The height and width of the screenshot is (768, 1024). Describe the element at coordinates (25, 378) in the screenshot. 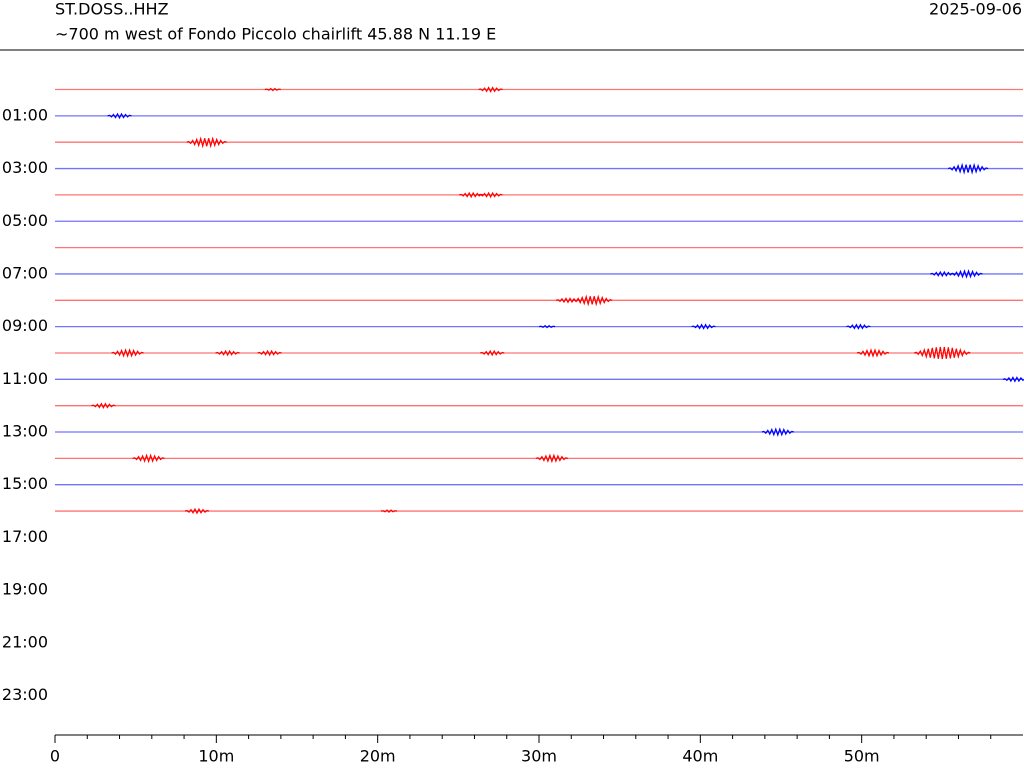

I see `y-tick-label: 11:00` at that location.